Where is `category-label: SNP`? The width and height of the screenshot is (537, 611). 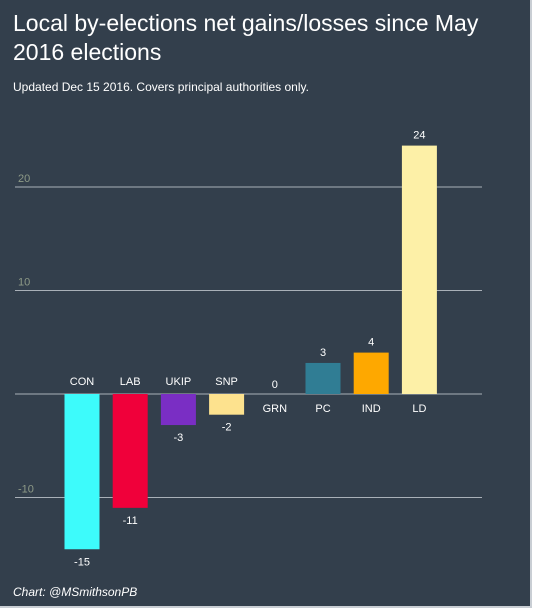
category-label: SNP is located at coordinates (226, 382).